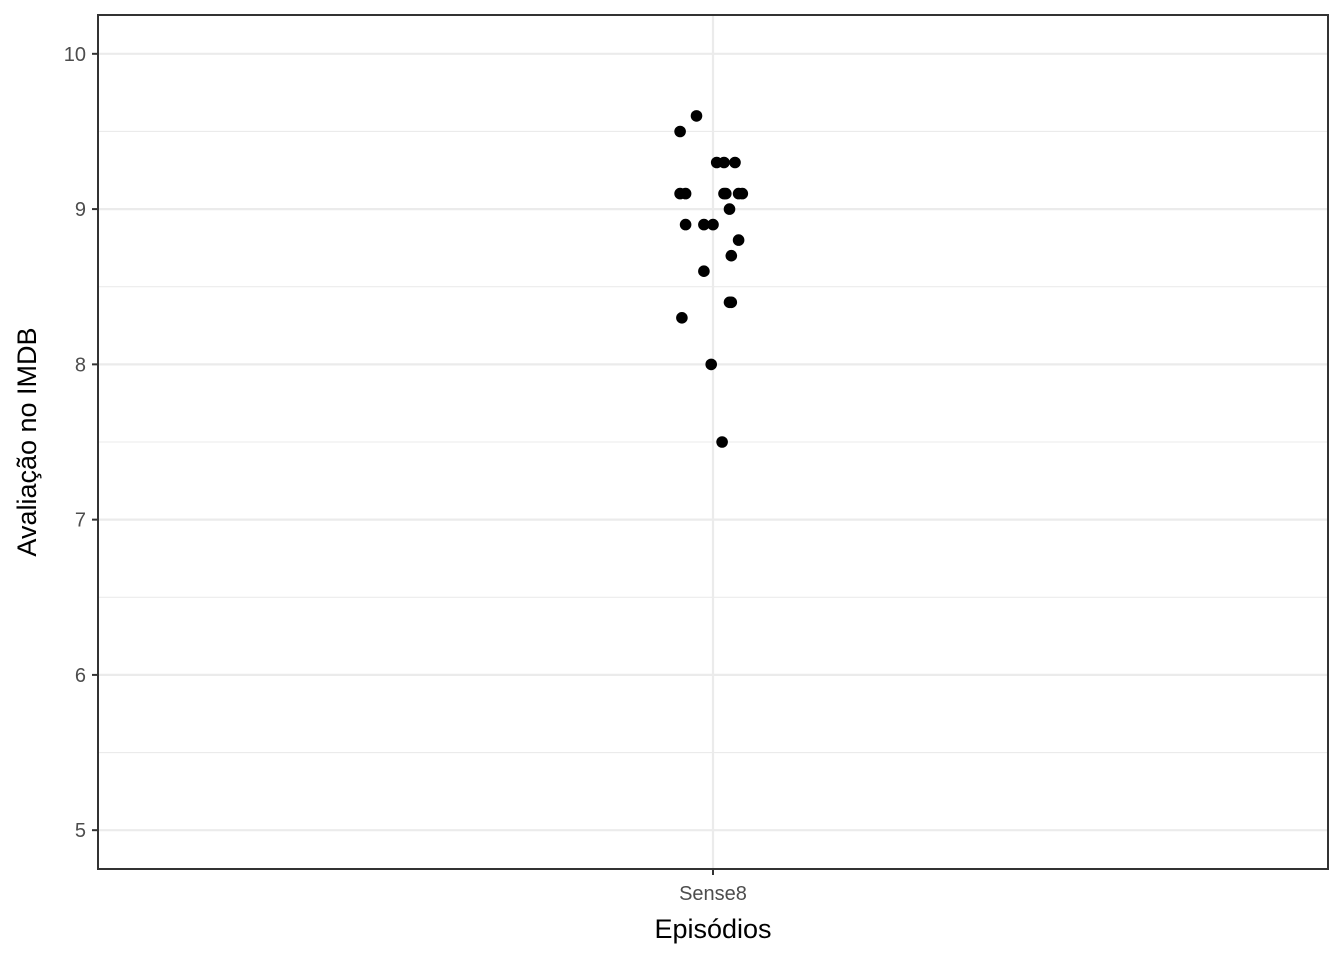 Image resolution: width=1344 pixels, height=960 pixels. What do you see at coordinates (80, 210) in the screenshot?
I see `y-tick-label: 9` at bounding box center [80, 210].